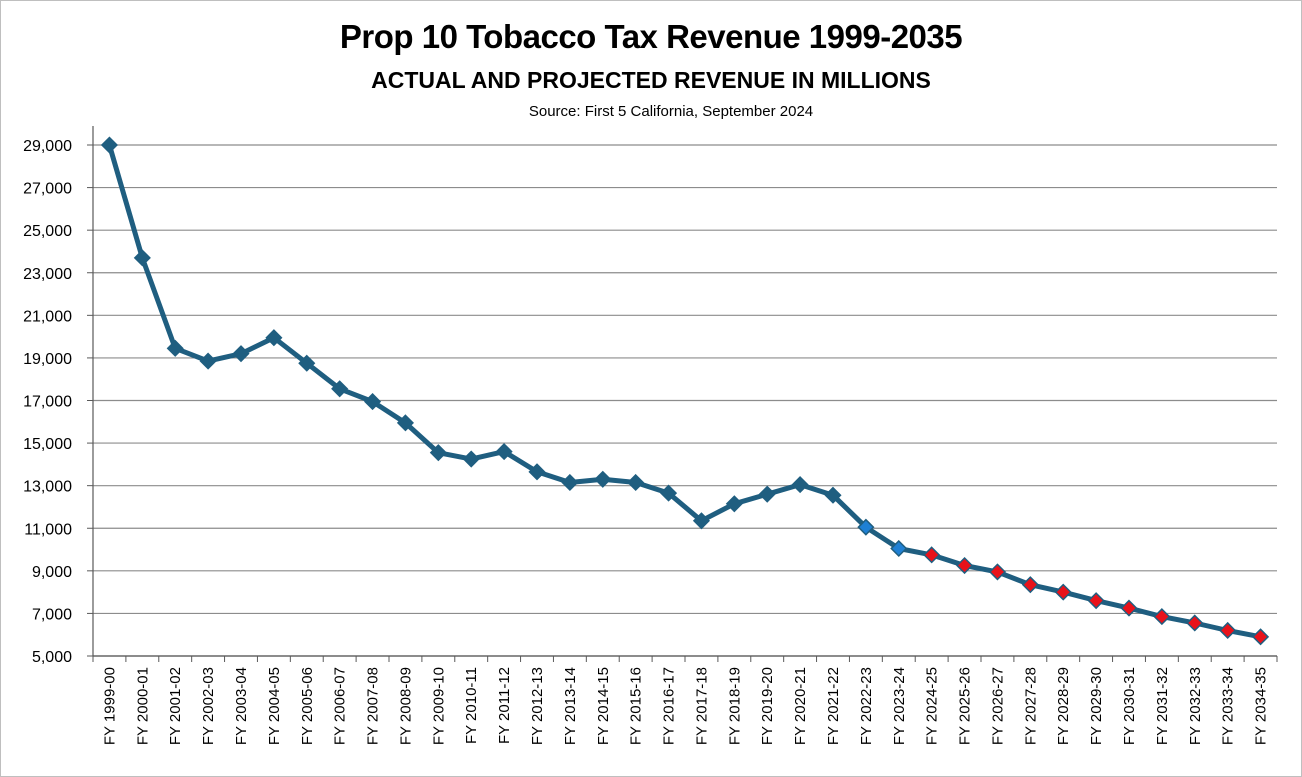 The width and height of the screenshot is (1302, 777). Describe the element at coordinates (1030, 706) in the screenshot. I see `x-tick-label: FY 2027-28` at that location.